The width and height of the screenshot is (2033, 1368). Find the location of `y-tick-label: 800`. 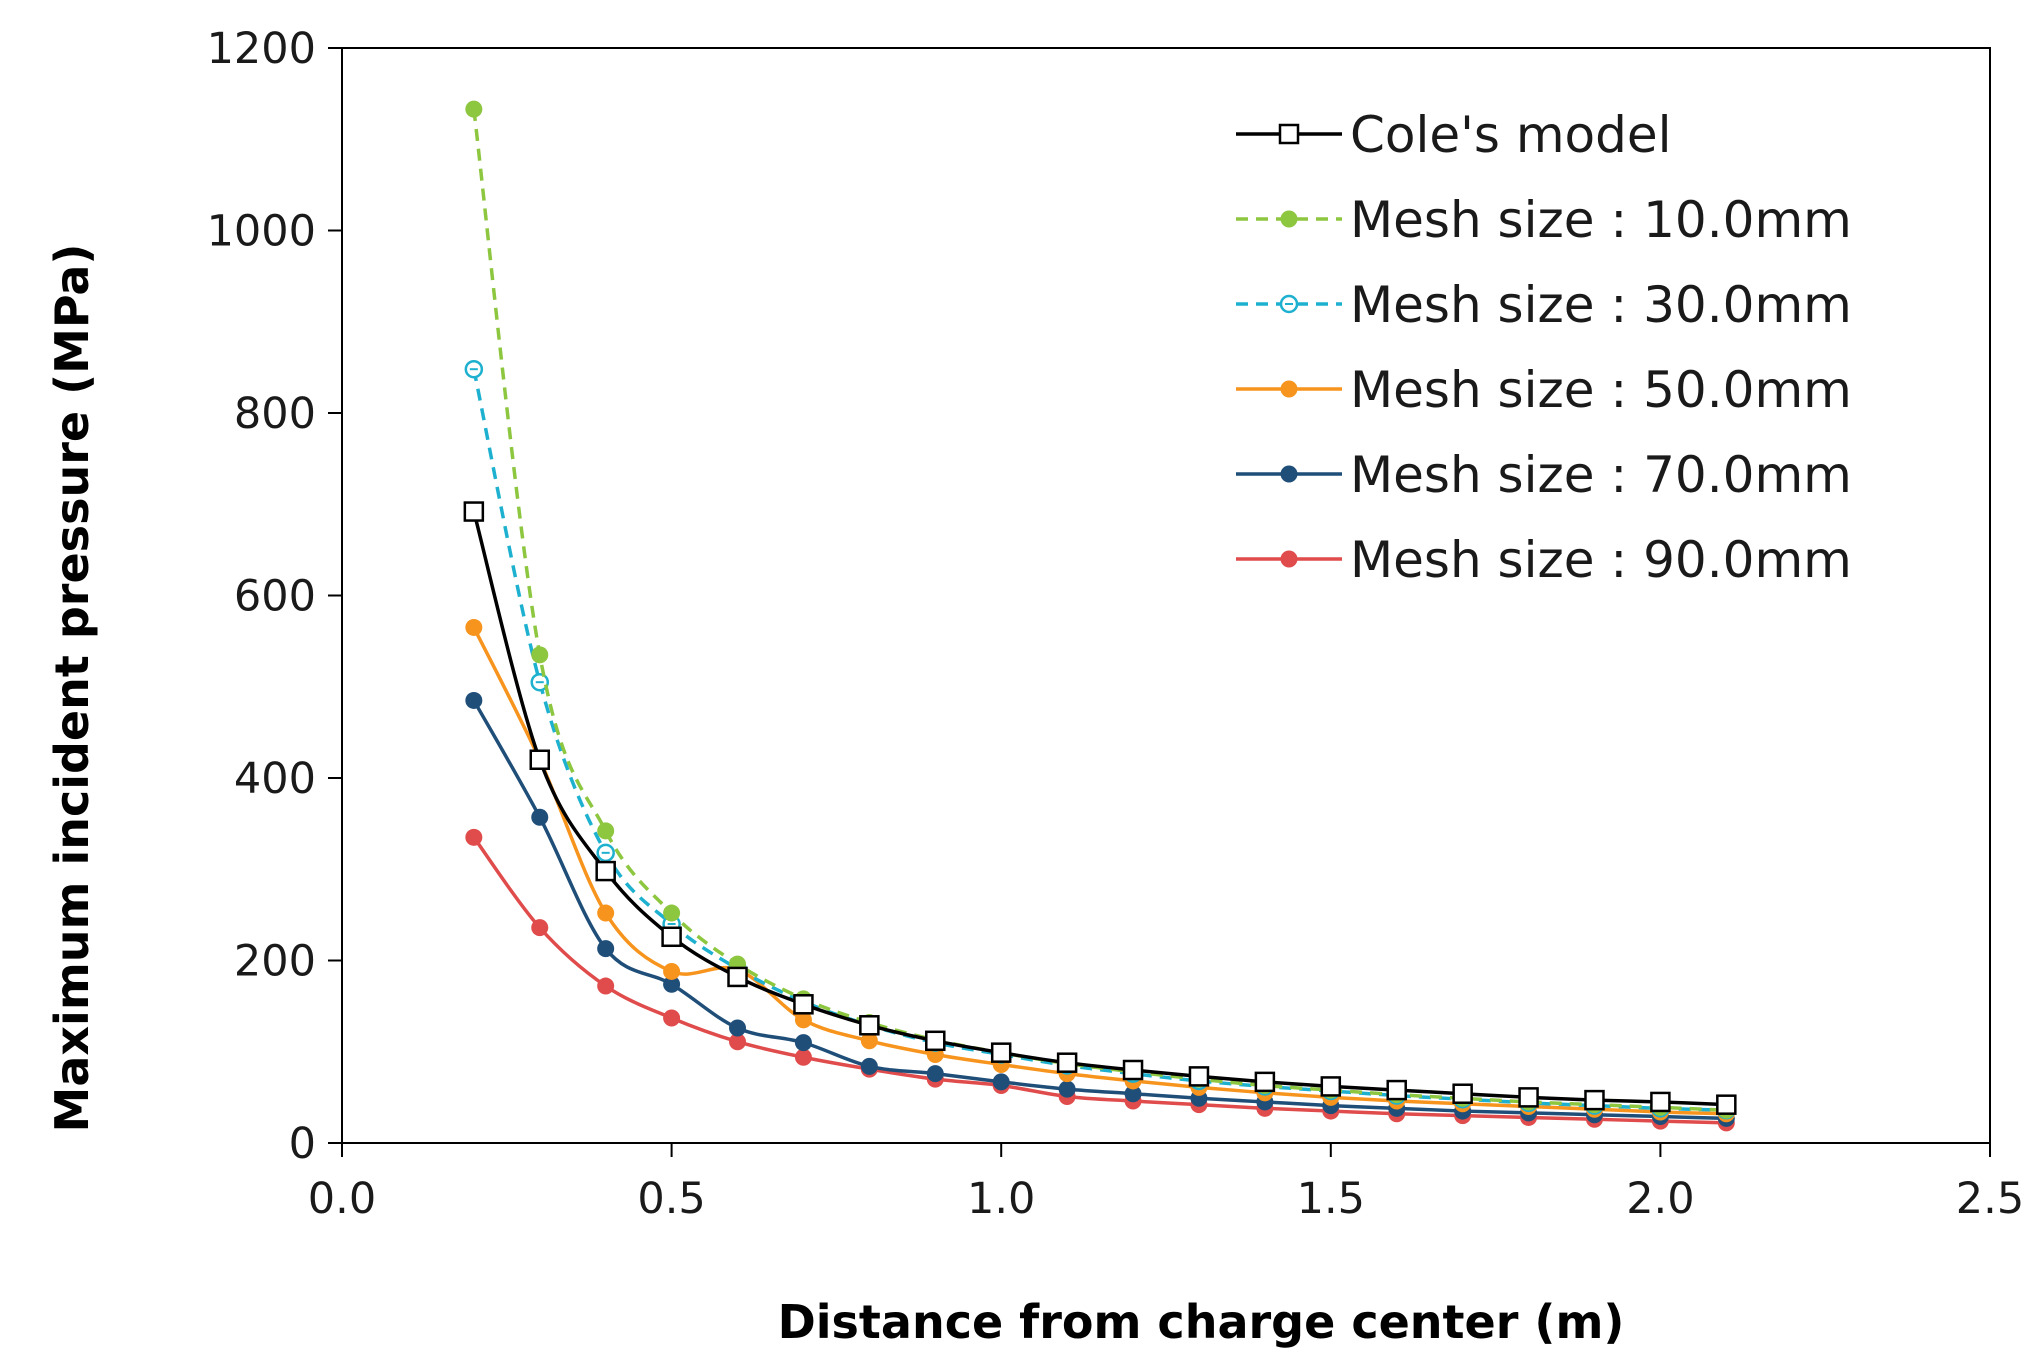

y-tick-label: 800 is located at coordinates (275, 414).